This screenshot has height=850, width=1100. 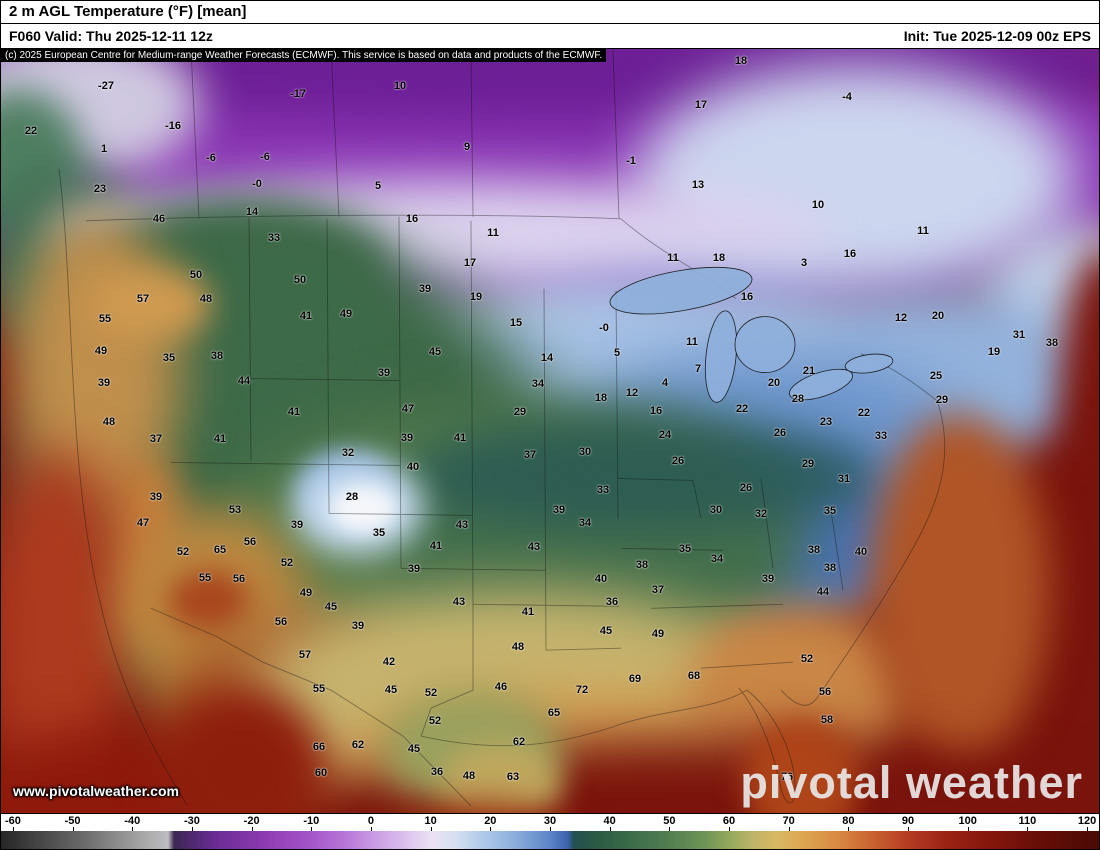 What do you see at coordinates (635, 679) in the screenshot?
I see `temp-value-label: 69` at bounding box center [635, 679].